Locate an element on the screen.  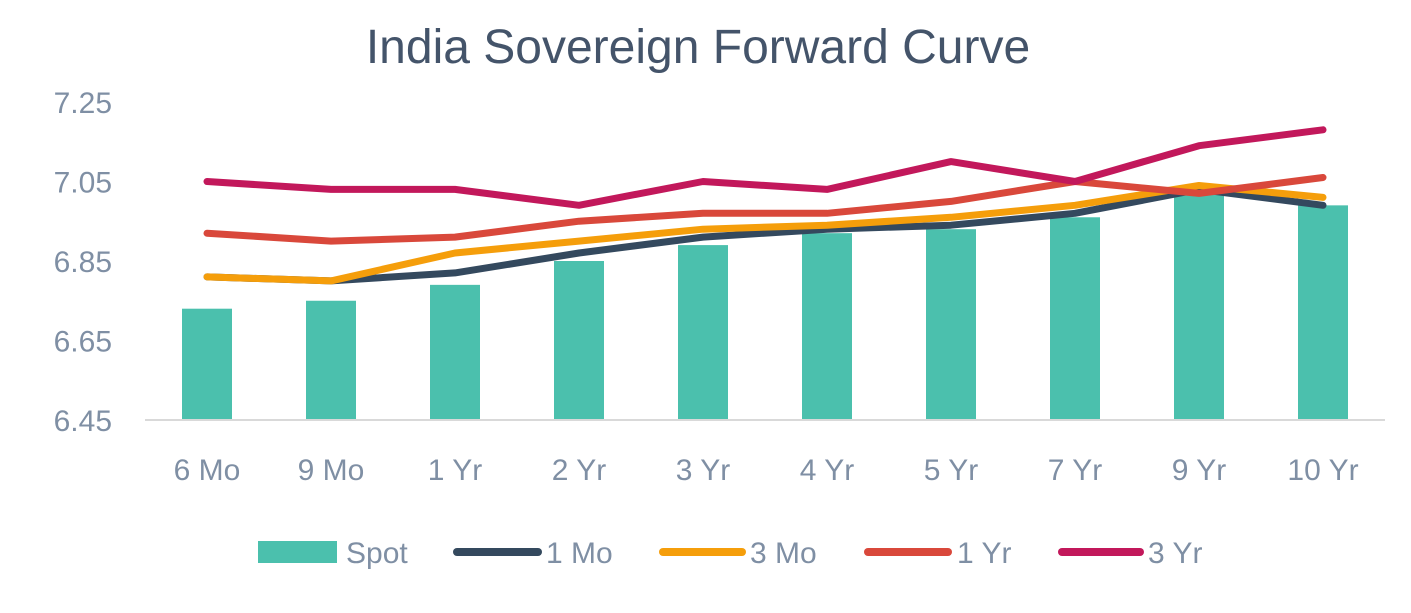
legend: Spot 1 Mo 3 Mo 1 Yr 3 Yr is located at coordinates (730, 553).